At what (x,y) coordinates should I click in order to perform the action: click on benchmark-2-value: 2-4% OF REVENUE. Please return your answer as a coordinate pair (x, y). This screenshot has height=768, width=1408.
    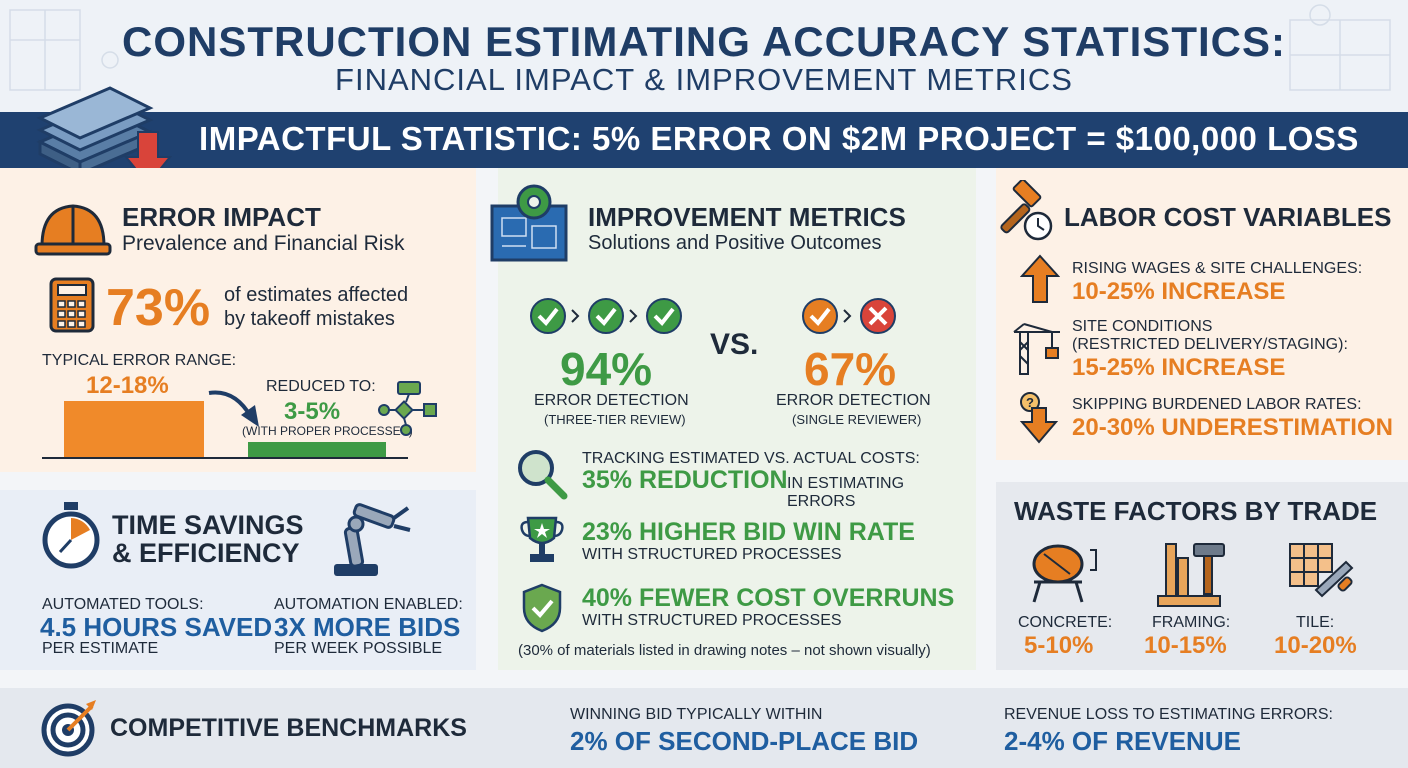
    Looking at the image, I should click on (1122, 741).